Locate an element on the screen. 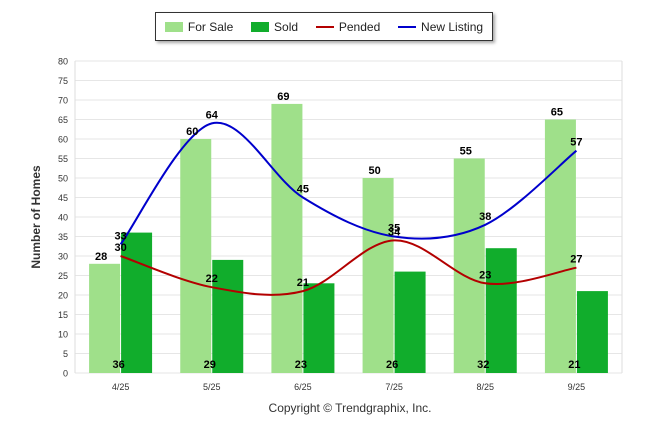 The image size is (646, 434). legend-label-for-sale: For Sale is located at coordinates (210, 26).